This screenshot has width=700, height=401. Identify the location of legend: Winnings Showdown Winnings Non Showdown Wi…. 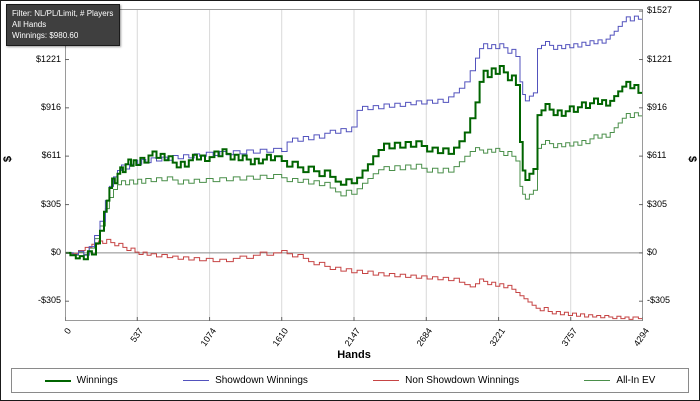
(350, 380).